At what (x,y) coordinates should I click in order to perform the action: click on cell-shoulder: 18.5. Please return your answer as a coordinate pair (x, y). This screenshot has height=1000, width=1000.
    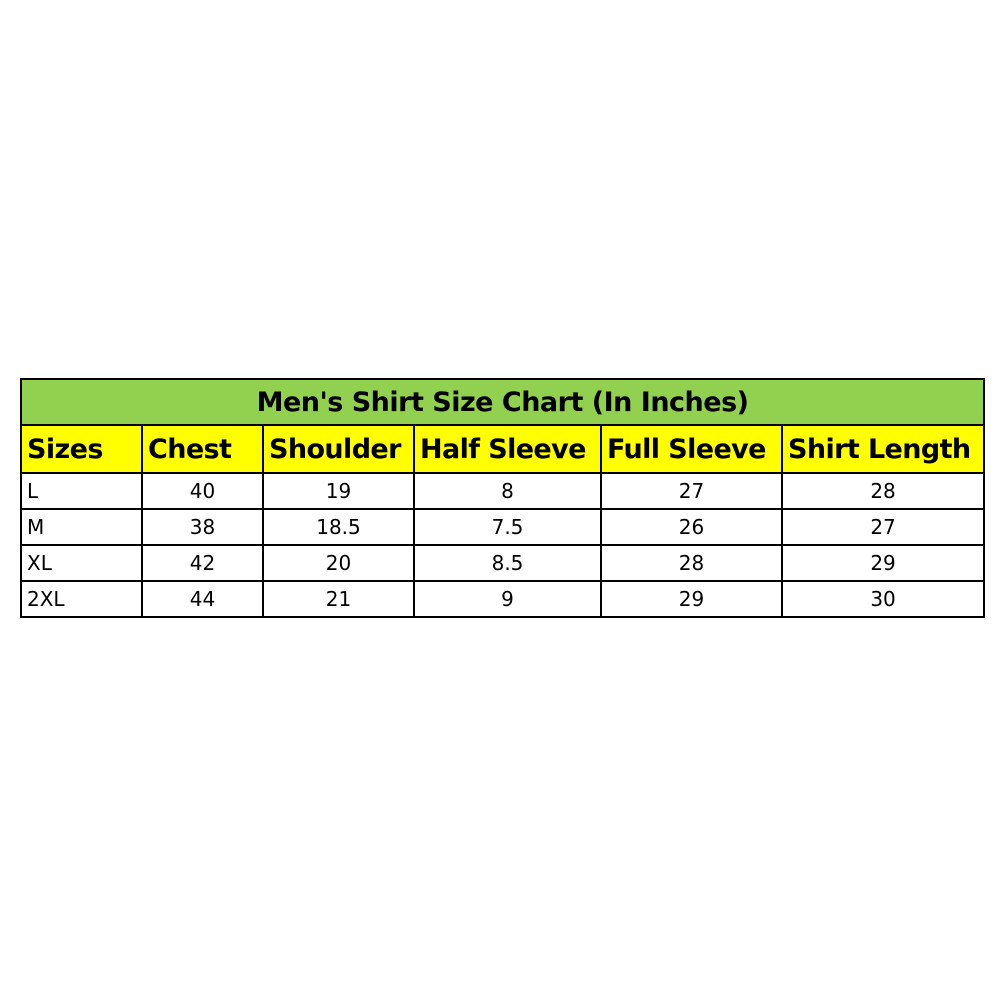
    Looking at the image, I should click on (338, 527).